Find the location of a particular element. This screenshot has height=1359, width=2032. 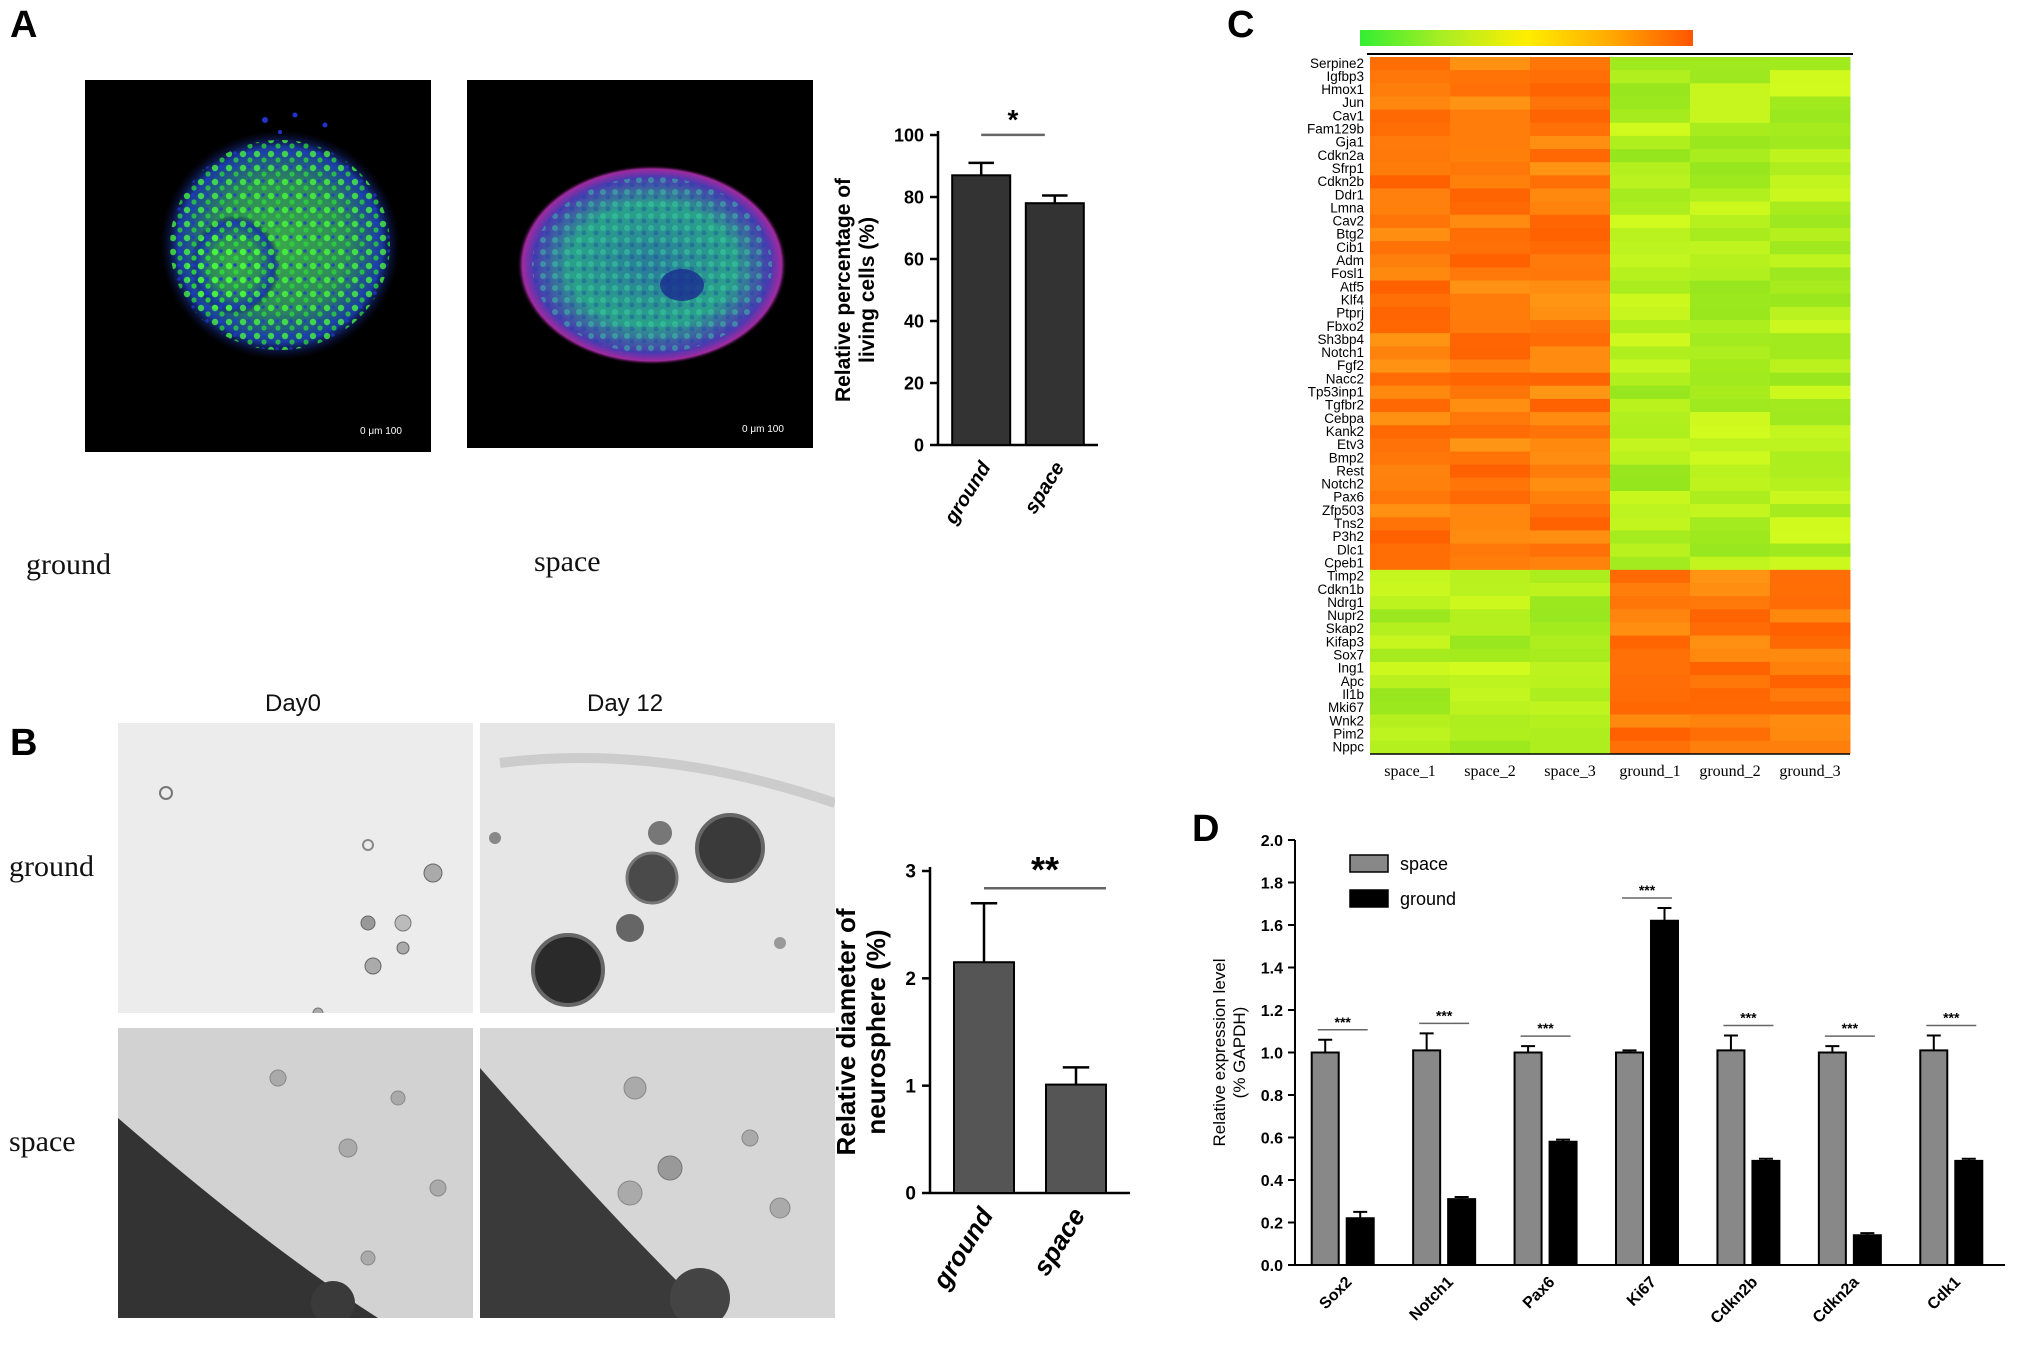

gene-label: Cebpa is located at coordinates (1344, 418).